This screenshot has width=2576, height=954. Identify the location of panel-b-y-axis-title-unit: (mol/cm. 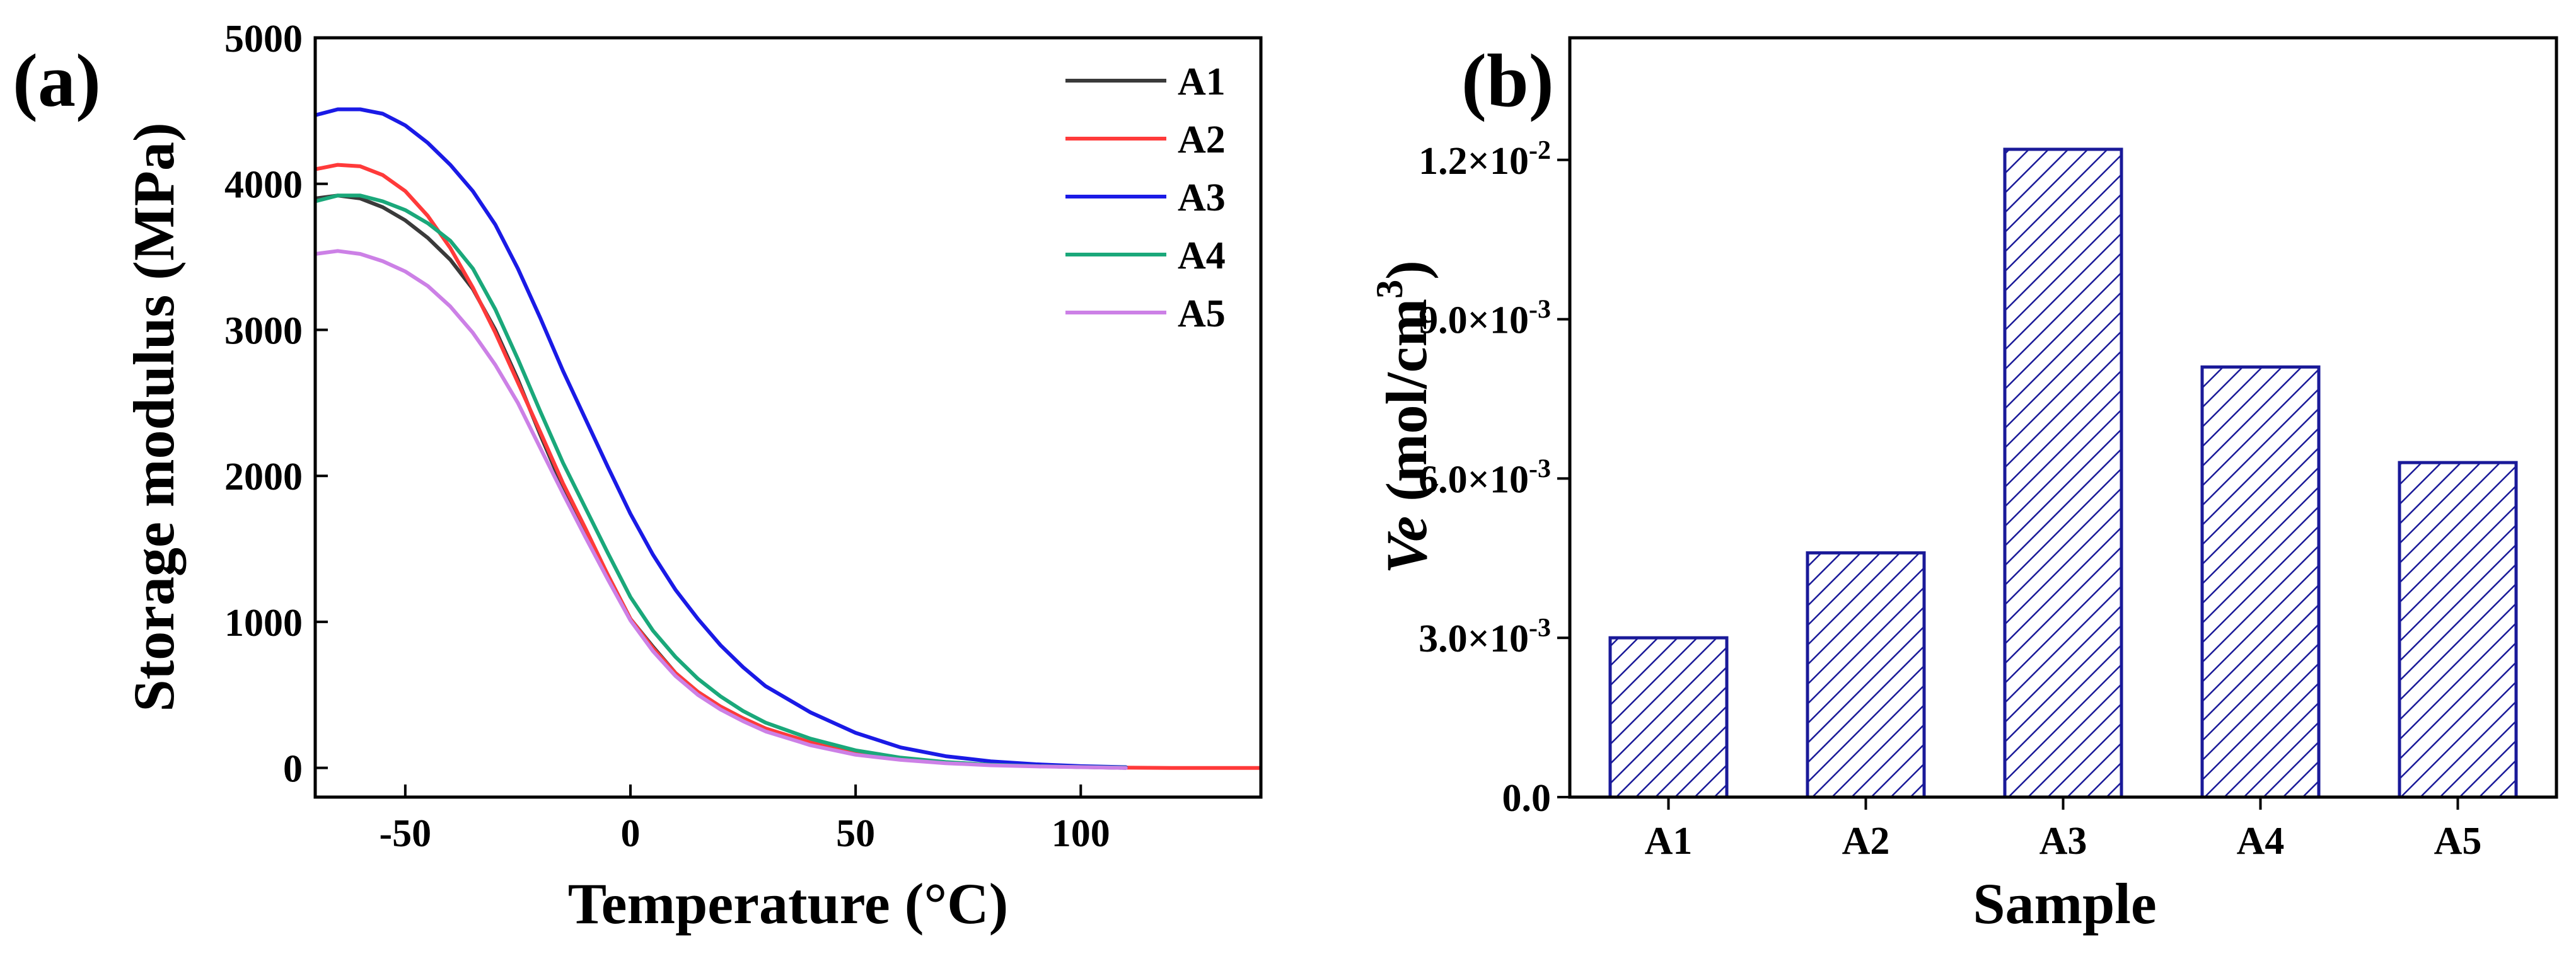
(1406, 408).